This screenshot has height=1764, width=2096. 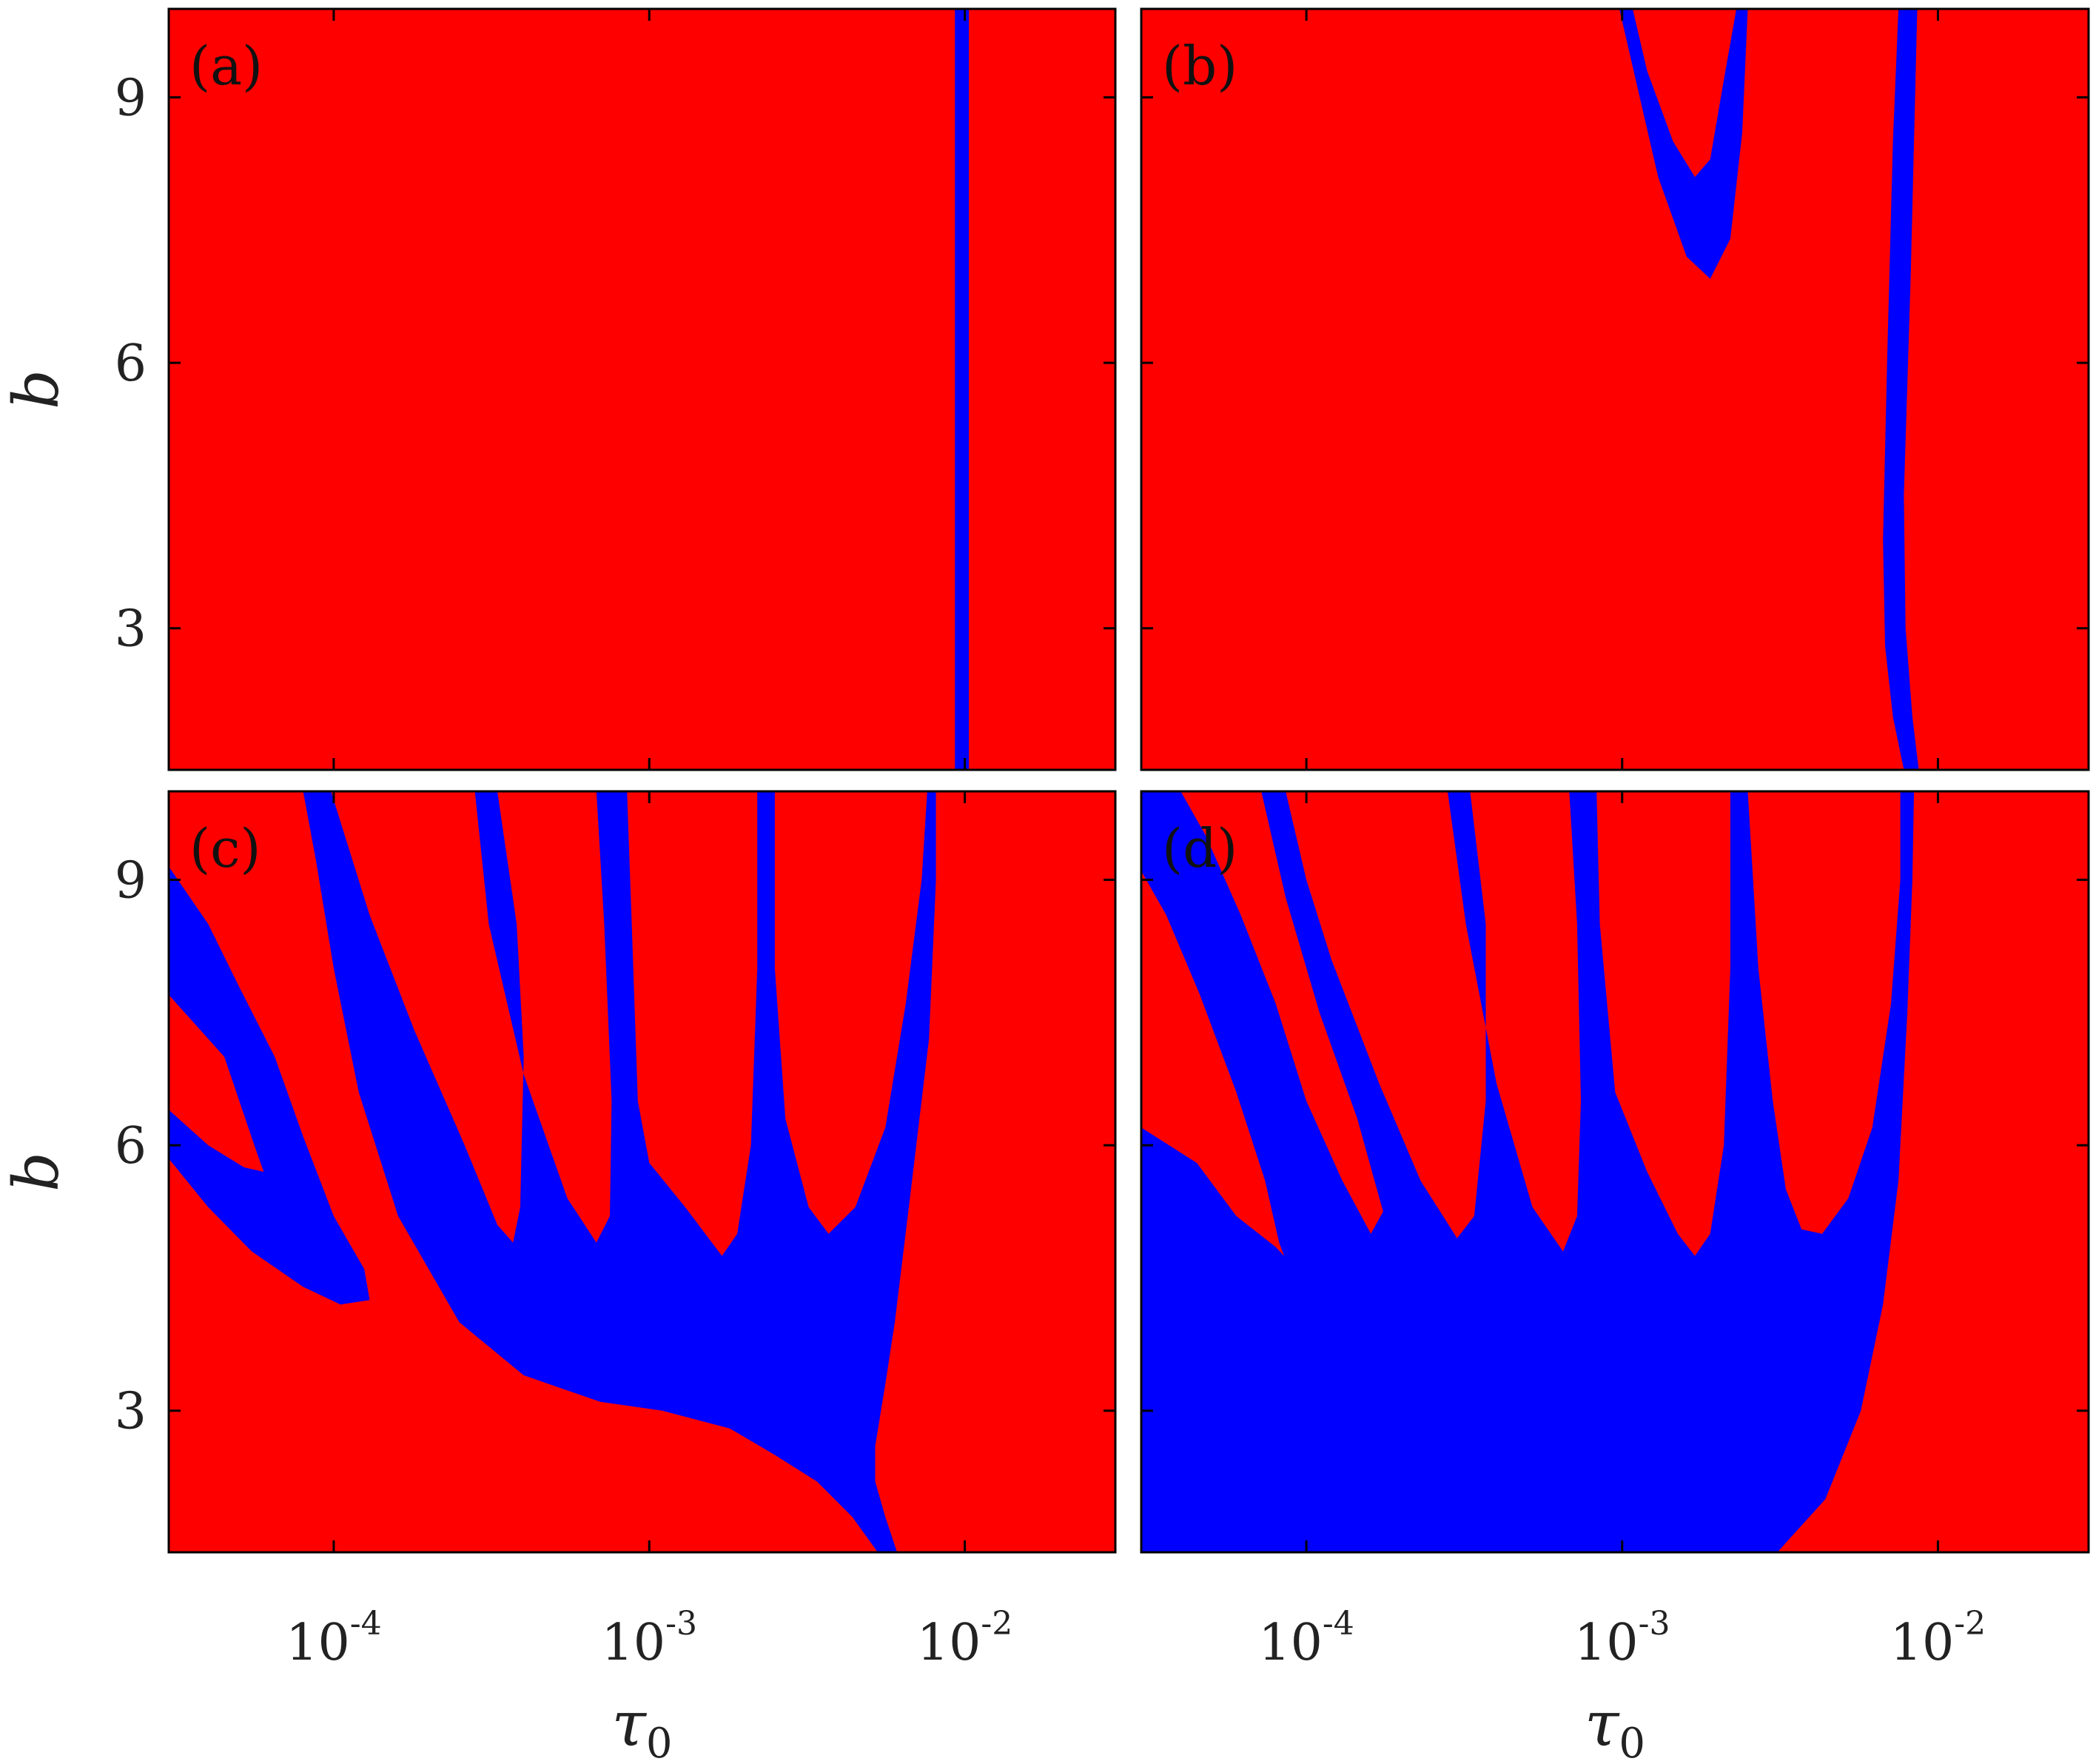 What do you see at coordinates (1199, 66) in the screenshot?
I see `panel-label: (b)` at bounding box center [1199, 66].